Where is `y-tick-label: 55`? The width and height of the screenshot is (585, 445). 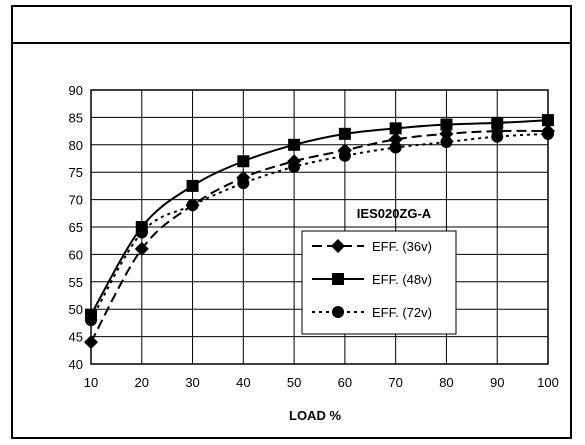 y-tick-label: 55 is located at coordinates (76, 282).